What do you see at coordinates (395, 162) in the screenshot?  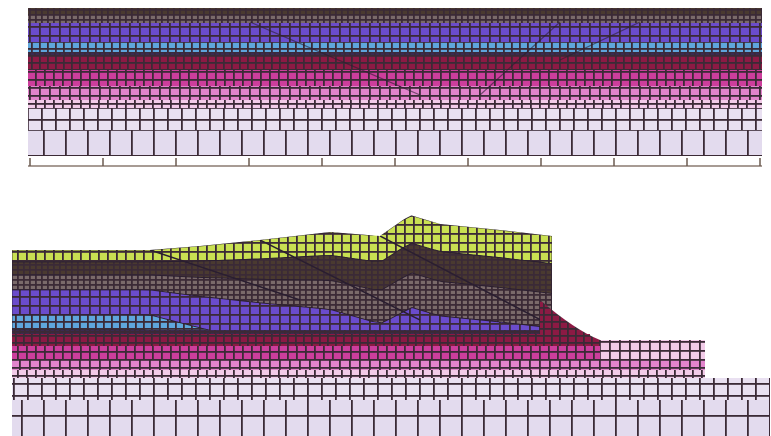 I see `scale-ticks` at bounding box center [395, 162].